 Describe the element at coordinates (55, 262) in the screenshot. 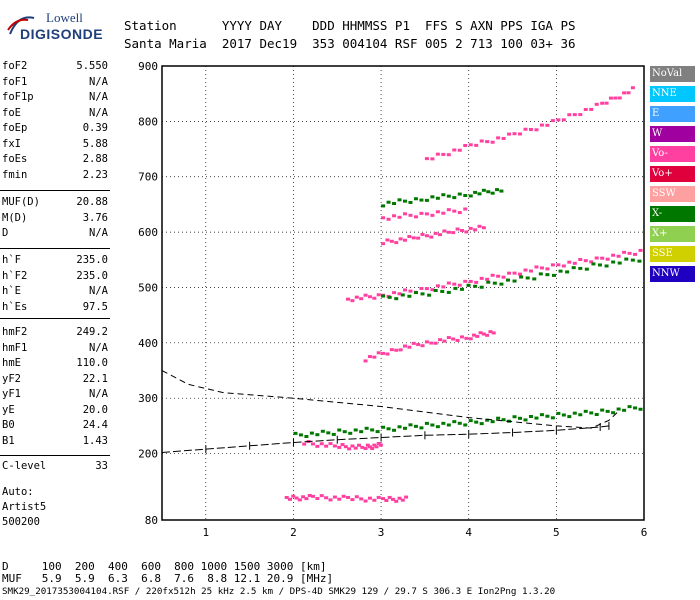

I see `param-row: h`F 235.0` at that location.